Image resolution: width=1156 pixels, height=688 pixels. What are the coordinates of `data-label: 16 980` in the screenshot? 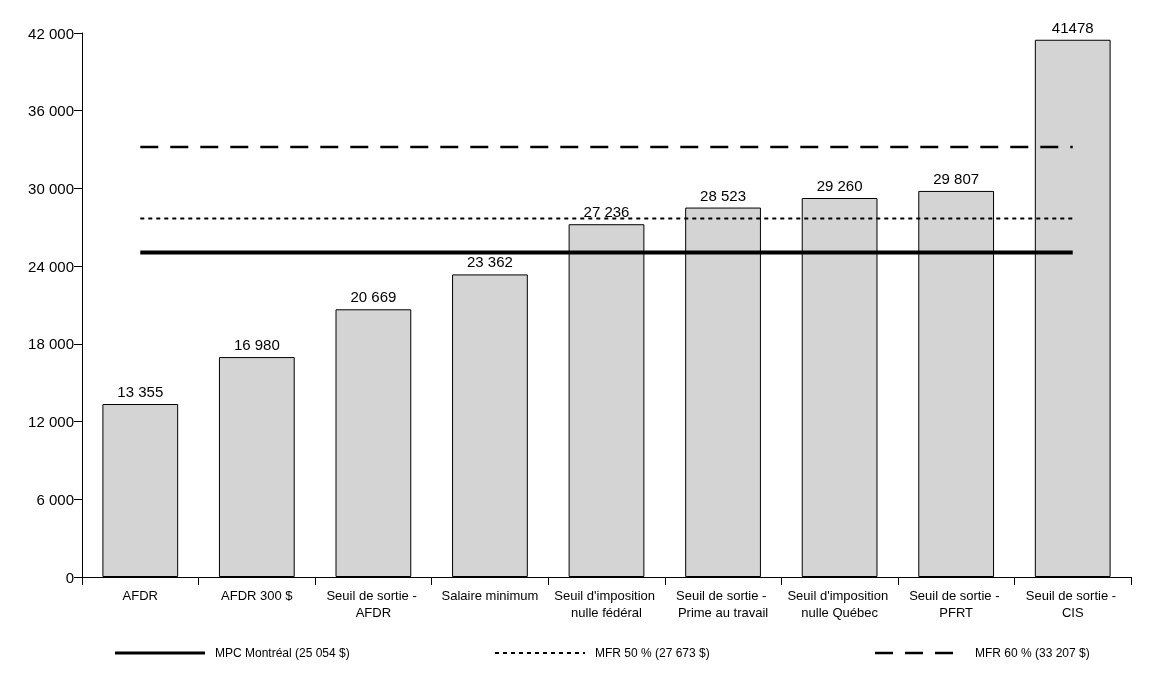 It's located at (256, 345).